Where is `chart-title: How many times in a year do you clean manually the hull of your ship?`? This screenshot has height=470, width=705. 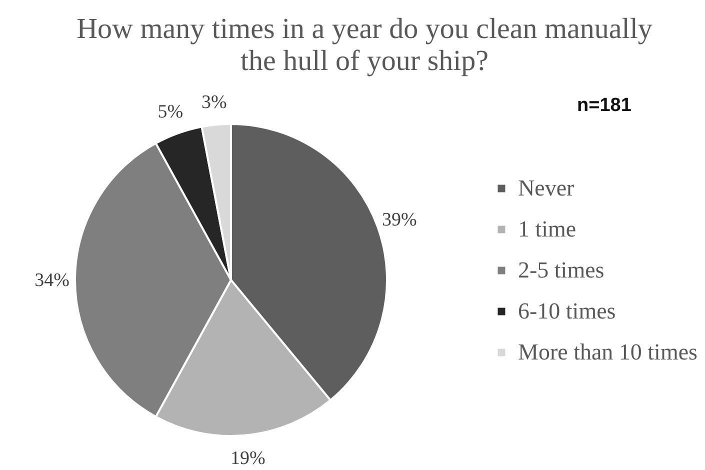
chart-title: How many times in a year do you clean manually the hull of your ship? is located at coordinates (364, 45).